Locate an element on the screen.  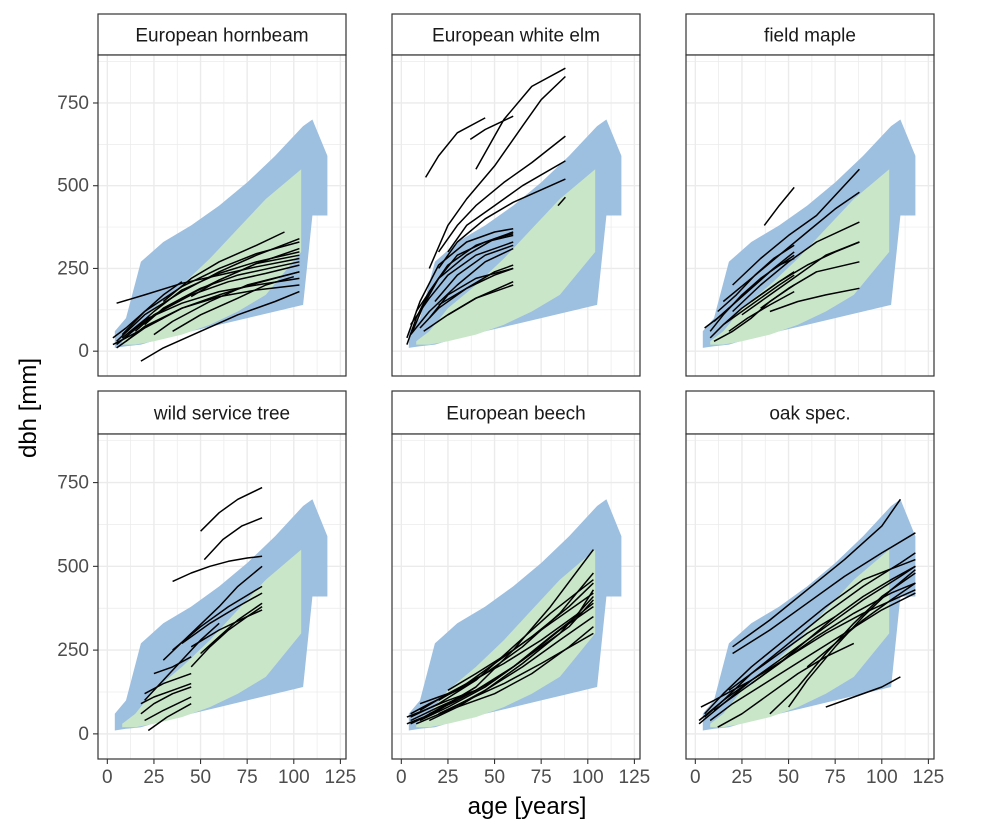
facet-panel: European beech 0 25 50 75 100 125 is located at coordinates (521, 589).